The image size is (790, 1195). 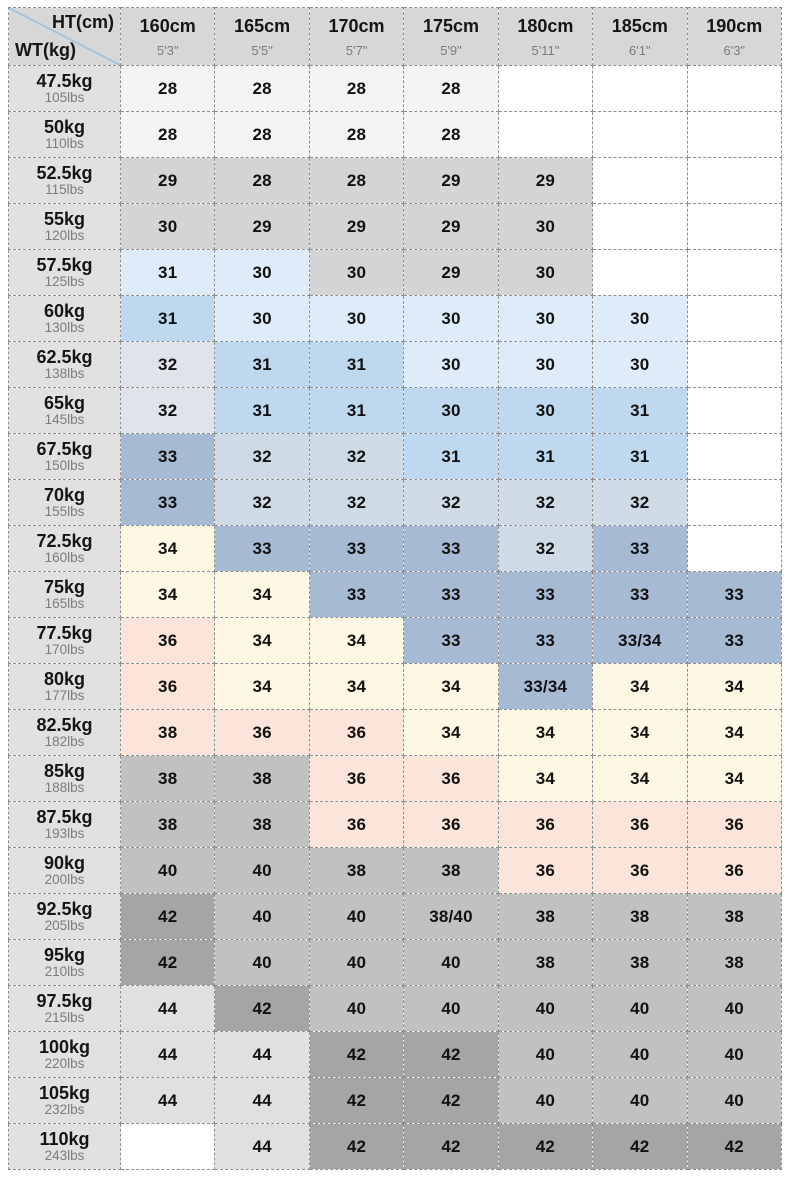 What do you see at coordinates (64, 310) in the screenshot?
I see `weight-kg-label: 60kg` at bounding box center [64, 310].